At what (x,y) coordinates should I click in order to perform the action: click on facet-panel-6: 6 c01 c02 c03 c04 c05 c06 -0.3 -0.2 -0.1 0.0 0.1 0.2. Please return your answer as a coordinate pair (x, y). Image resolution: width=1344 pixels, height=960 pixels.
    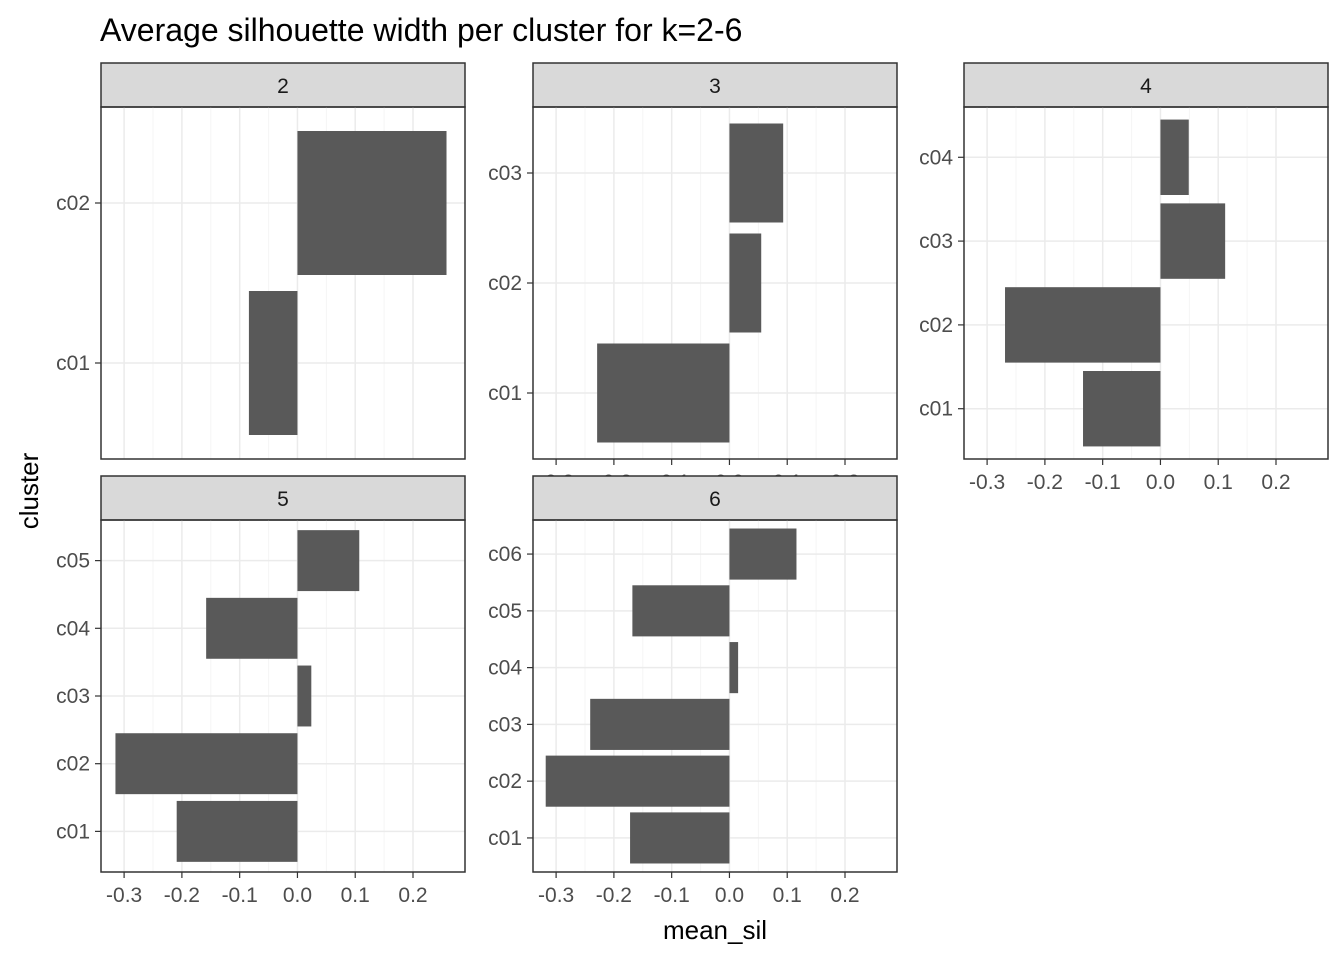
    Looking at the image, I should click on (693, 691).